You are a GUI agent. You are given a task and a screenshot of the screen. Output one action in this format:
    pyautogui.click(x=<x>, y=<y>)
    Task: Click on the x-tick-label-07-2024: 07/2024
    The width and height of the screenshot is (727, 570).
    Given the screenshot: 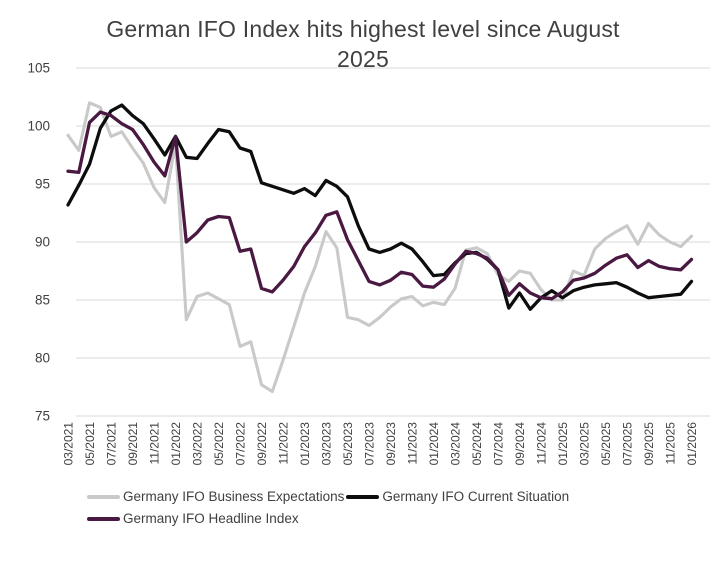 What is the action you would take?
    pyautogui.click(x=499, y=444)
    